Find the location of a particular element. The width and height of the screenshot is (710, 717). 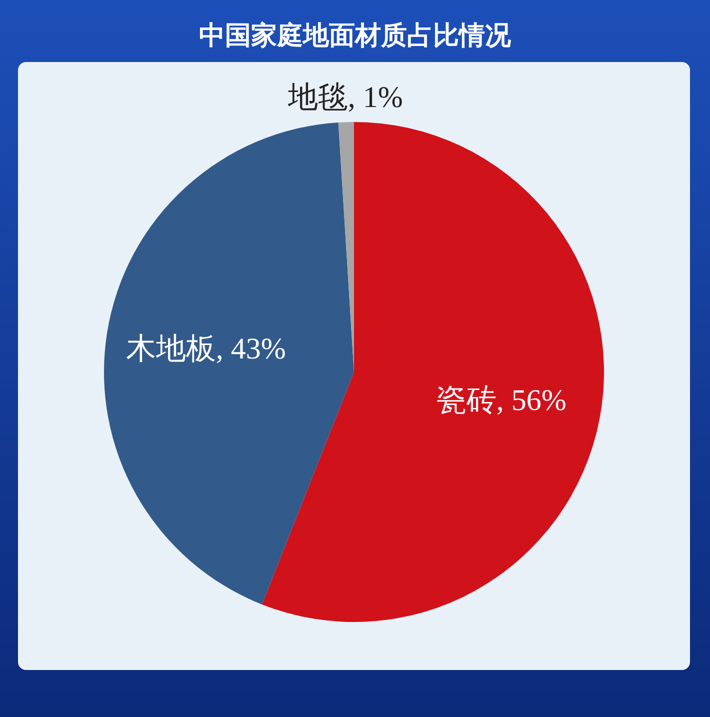

slice-label: 地毯, 1% is located at coordinates (344, 97).